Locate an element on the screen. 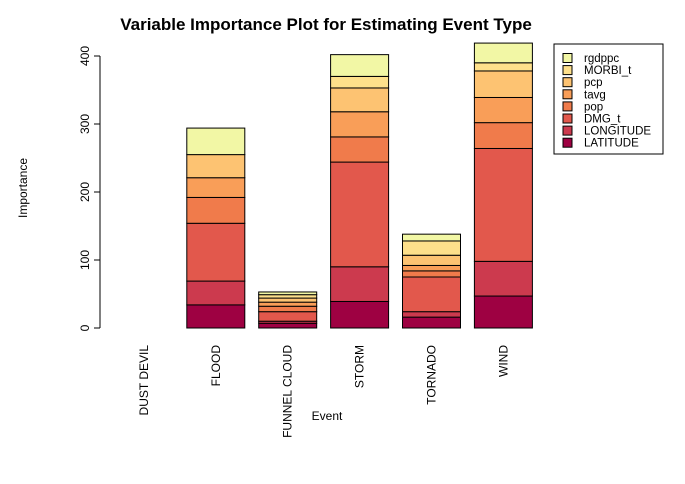 The width and height of the screenshot is (685, 484). x-tick-label: FUNNEL CLOUD is located at coordinates (288, 391).